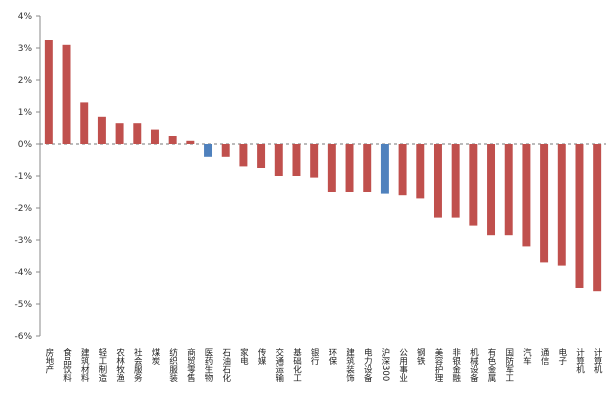 Image resolution: width=611 pixels, height=398 pixels. Describe the element at coordinates (562, 356) in the screenshot. I see `category-label: 电子` at that location.